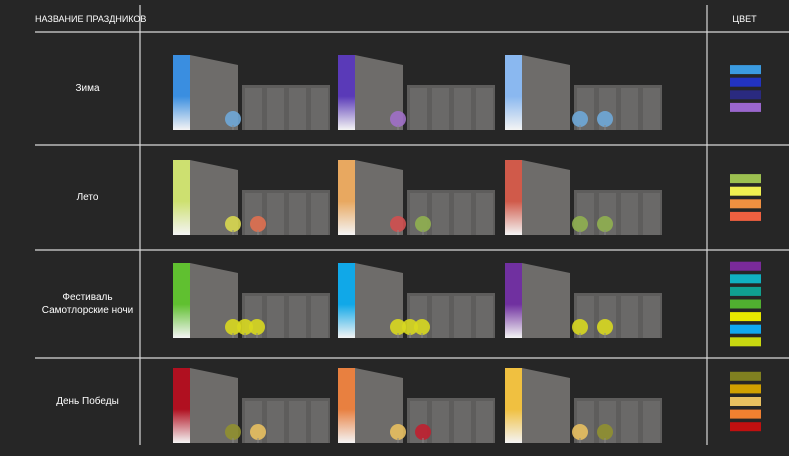  Describe the element at coordinates (87, 197) in the screenshot. I see `row-label: Лето` at that location.